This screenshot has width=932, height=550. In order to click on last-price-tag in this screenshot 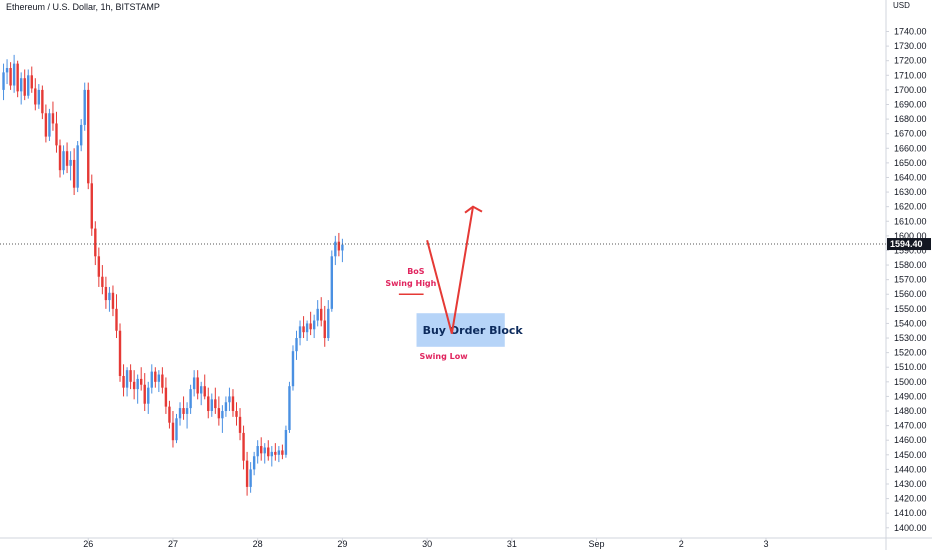, I will do `click(909, 244)`.